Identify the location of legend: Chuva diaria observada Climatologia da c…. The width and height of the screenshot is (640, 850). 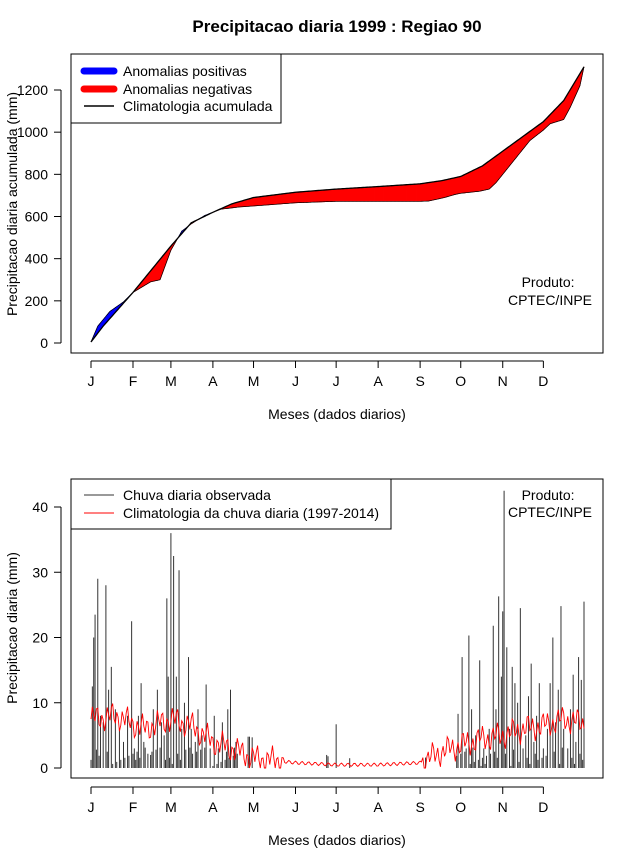
(231, 504).